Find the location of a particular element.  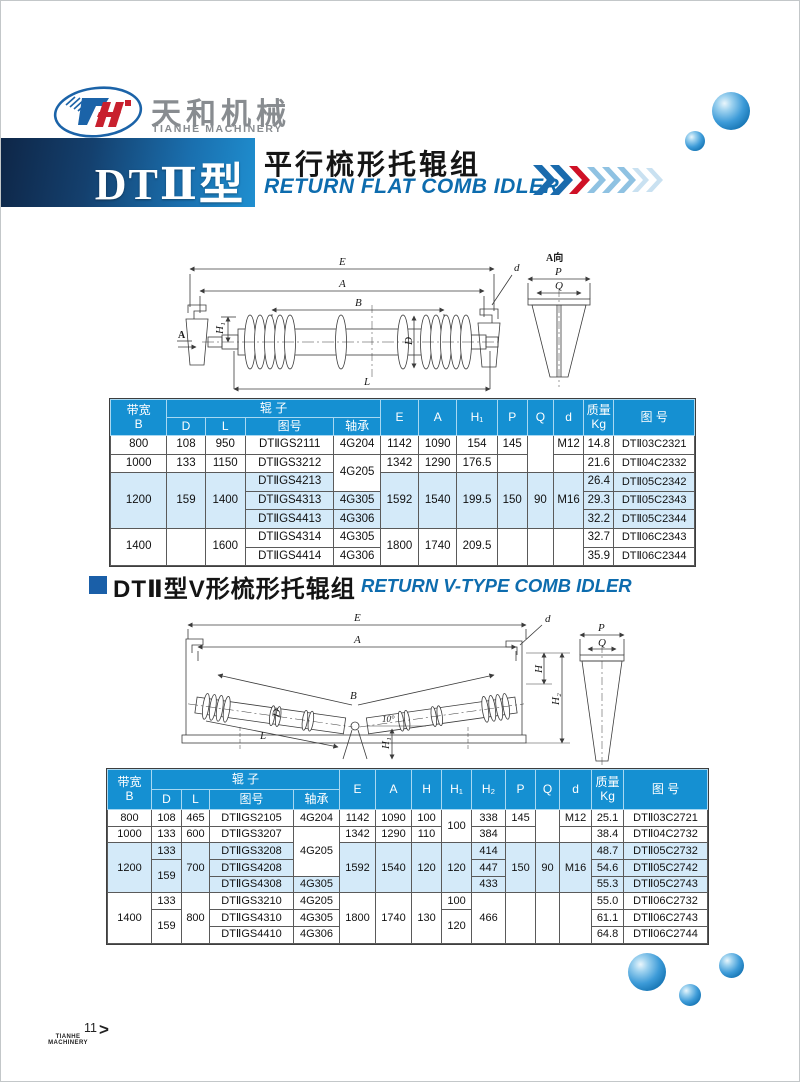

cell: DTⅡ03C2321 is located at coordinates (654, 445).